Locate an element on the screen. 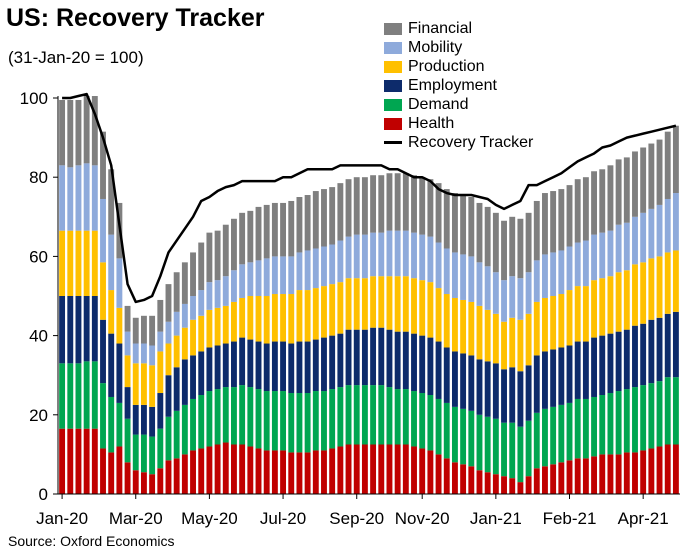  x-tick-label: Nov-20 is located at coordinates (422, 518).